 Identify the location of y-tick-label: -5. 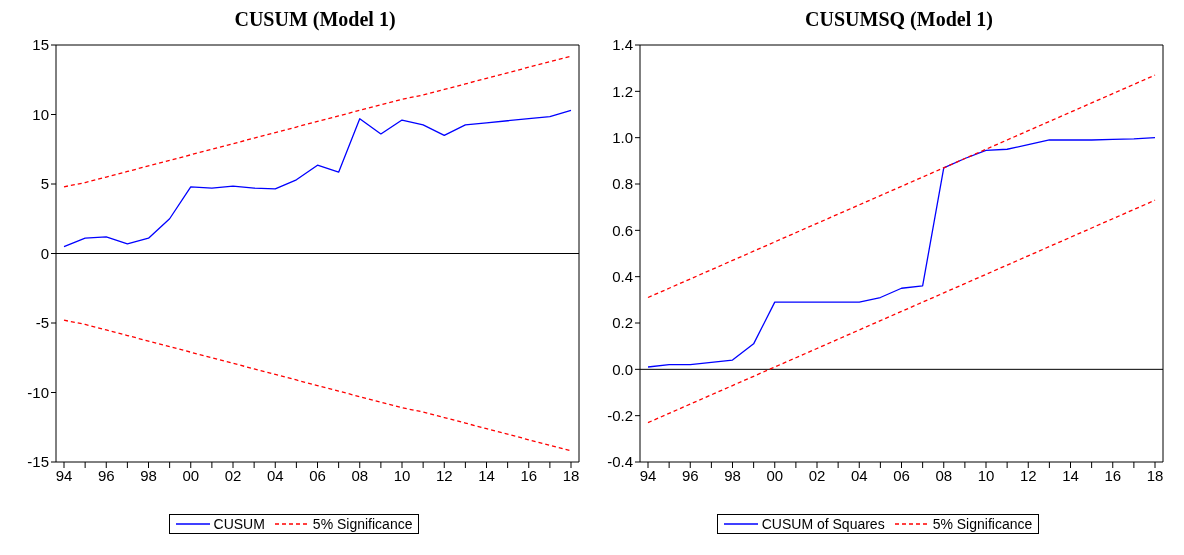
(42, 323).